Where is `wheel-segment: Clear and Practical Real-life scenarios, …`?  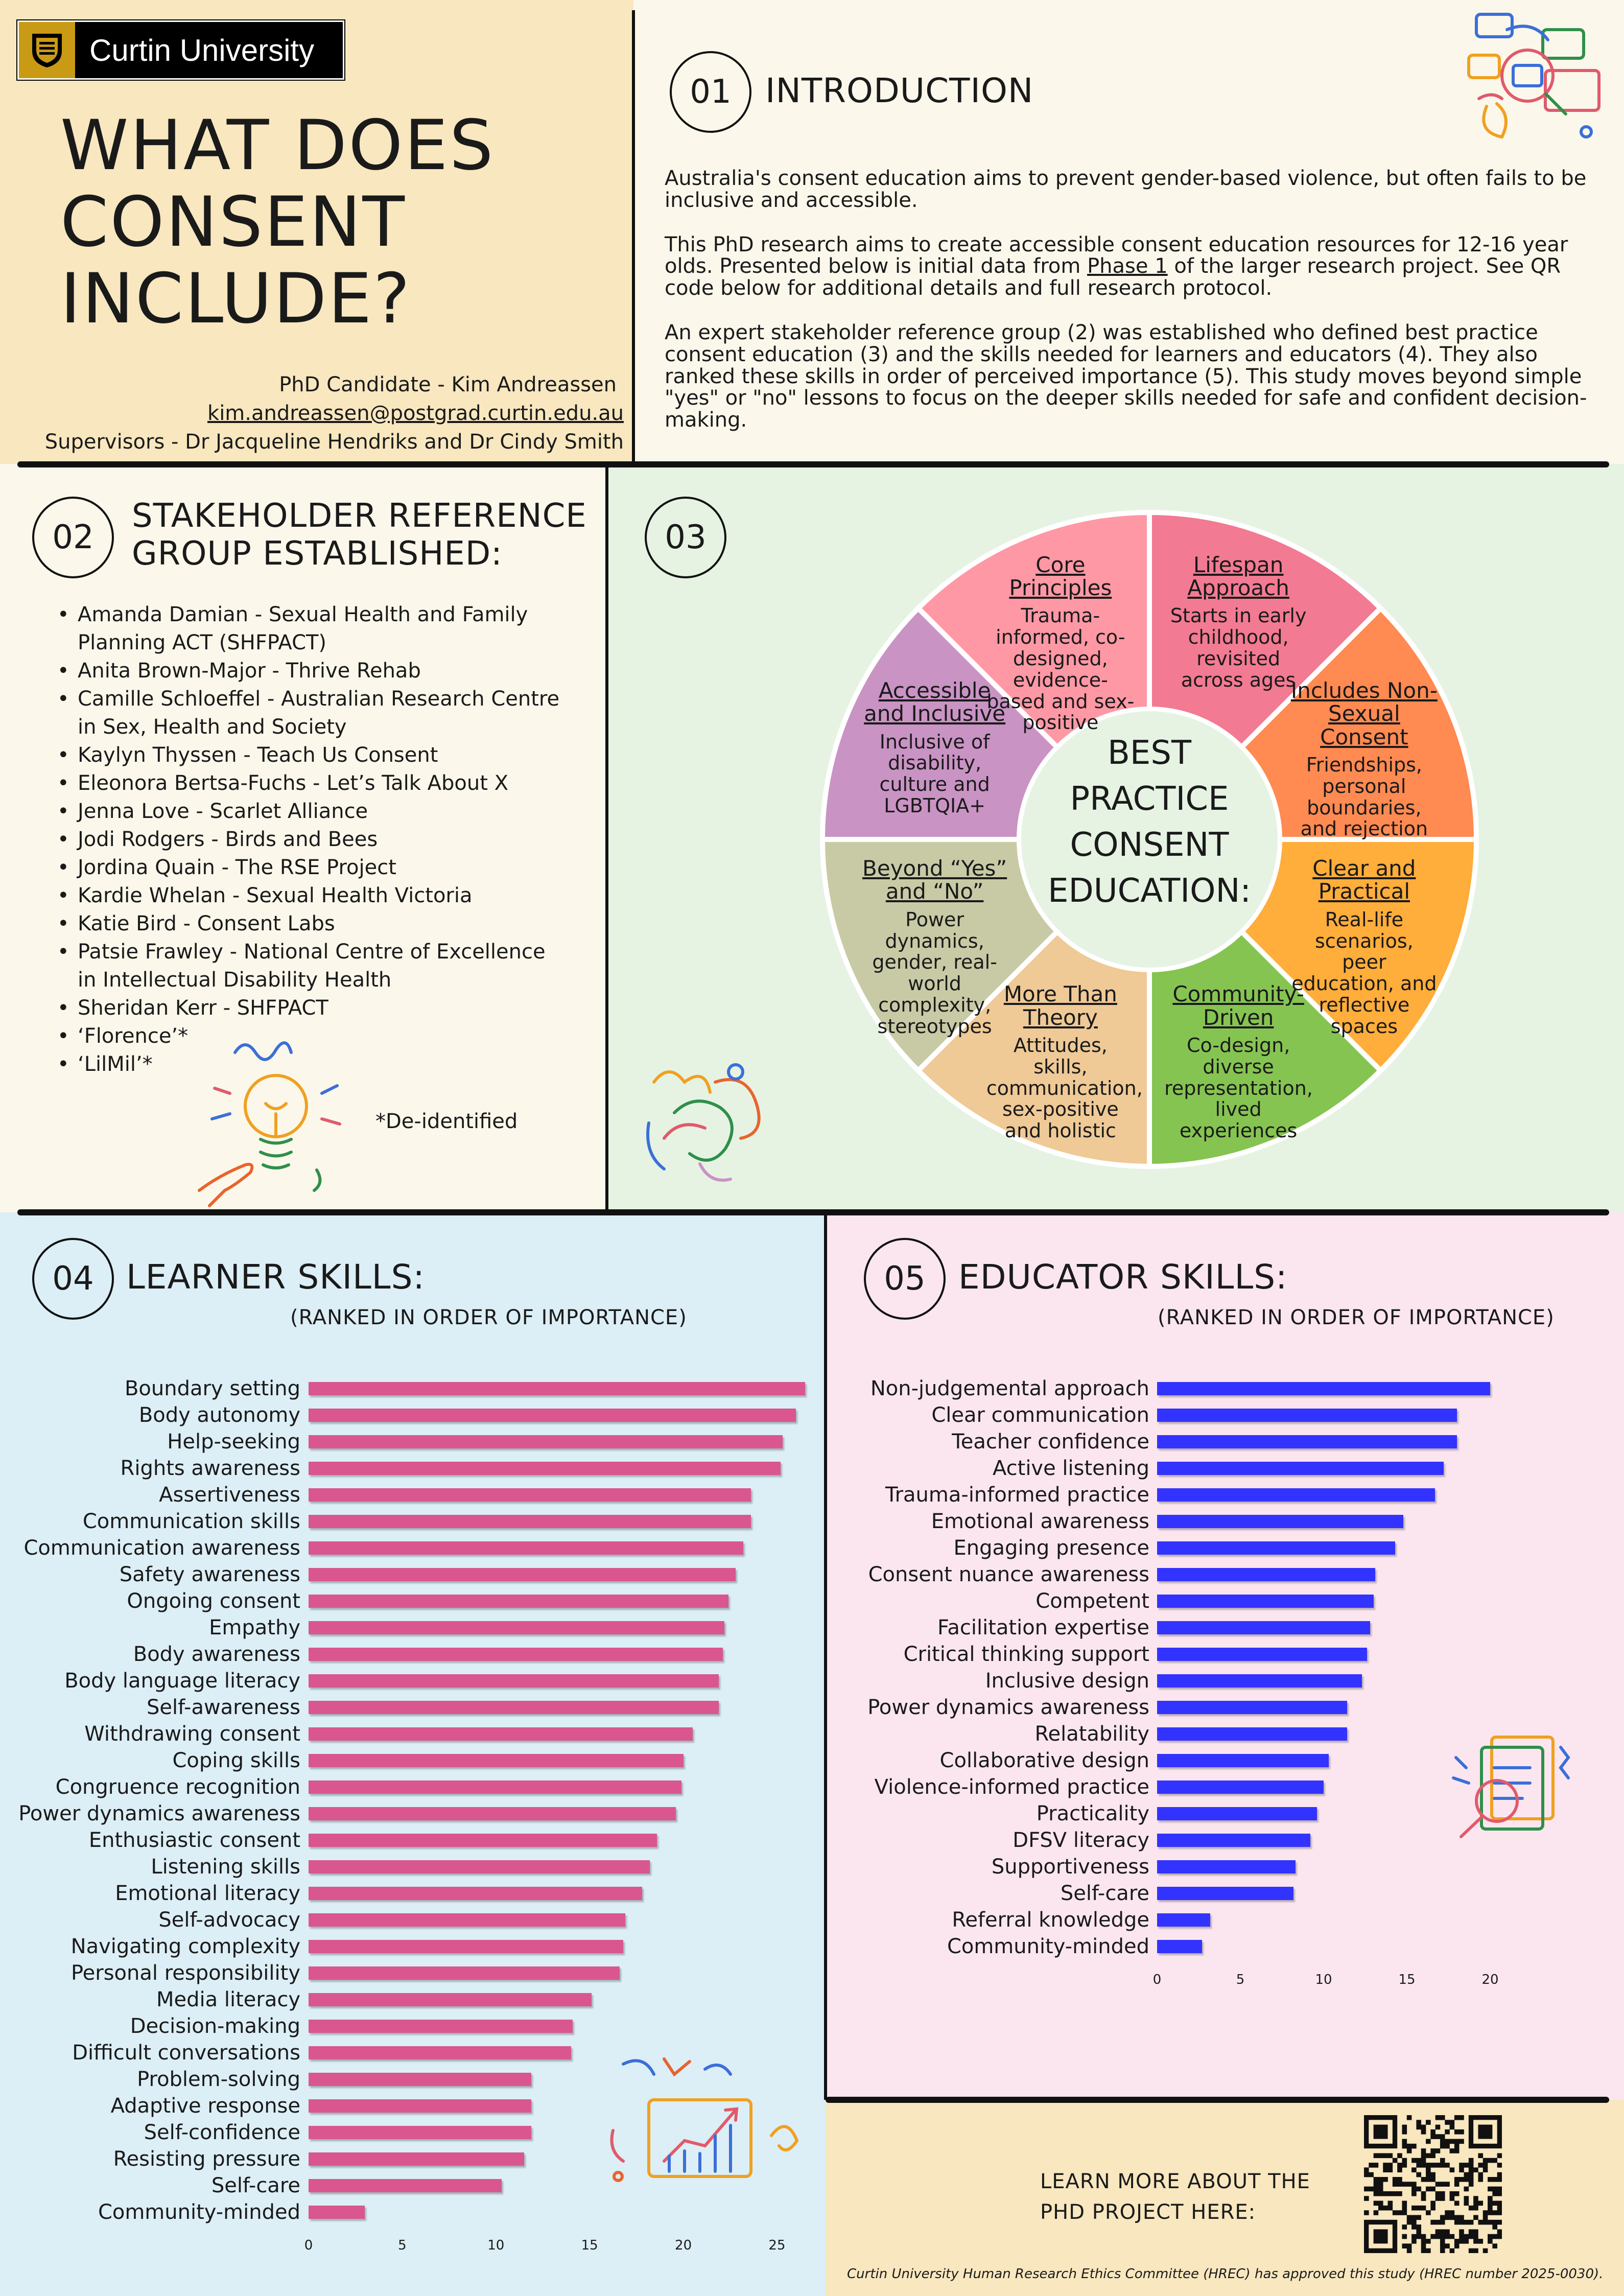
wheel-segment: Clear and Practical Real-life scenarios, … is located at coordinates (1364, 947).